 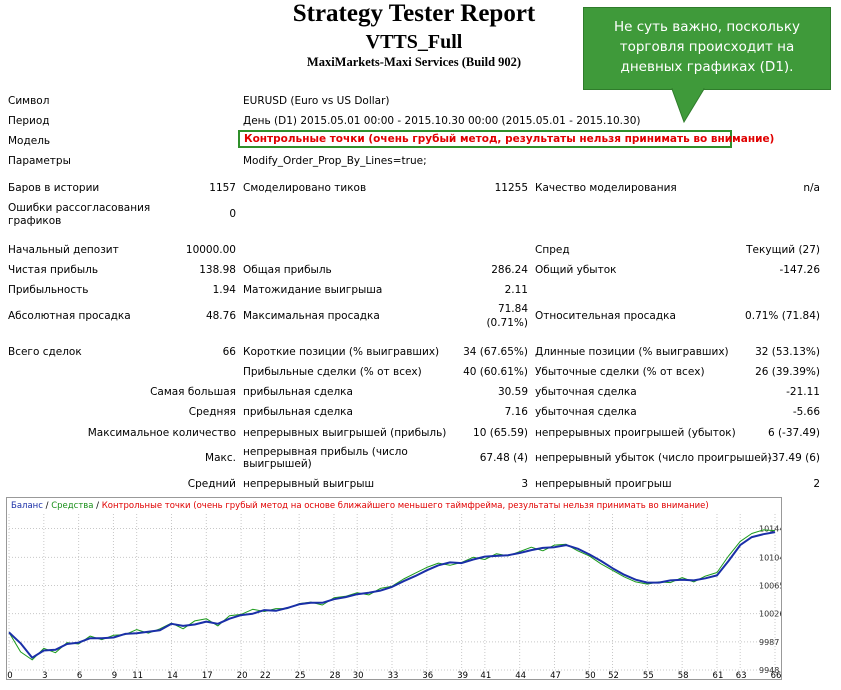 I want to click on max-wins-label: непрерывных выигрышей (прибыль), so click(x=345, y=433).